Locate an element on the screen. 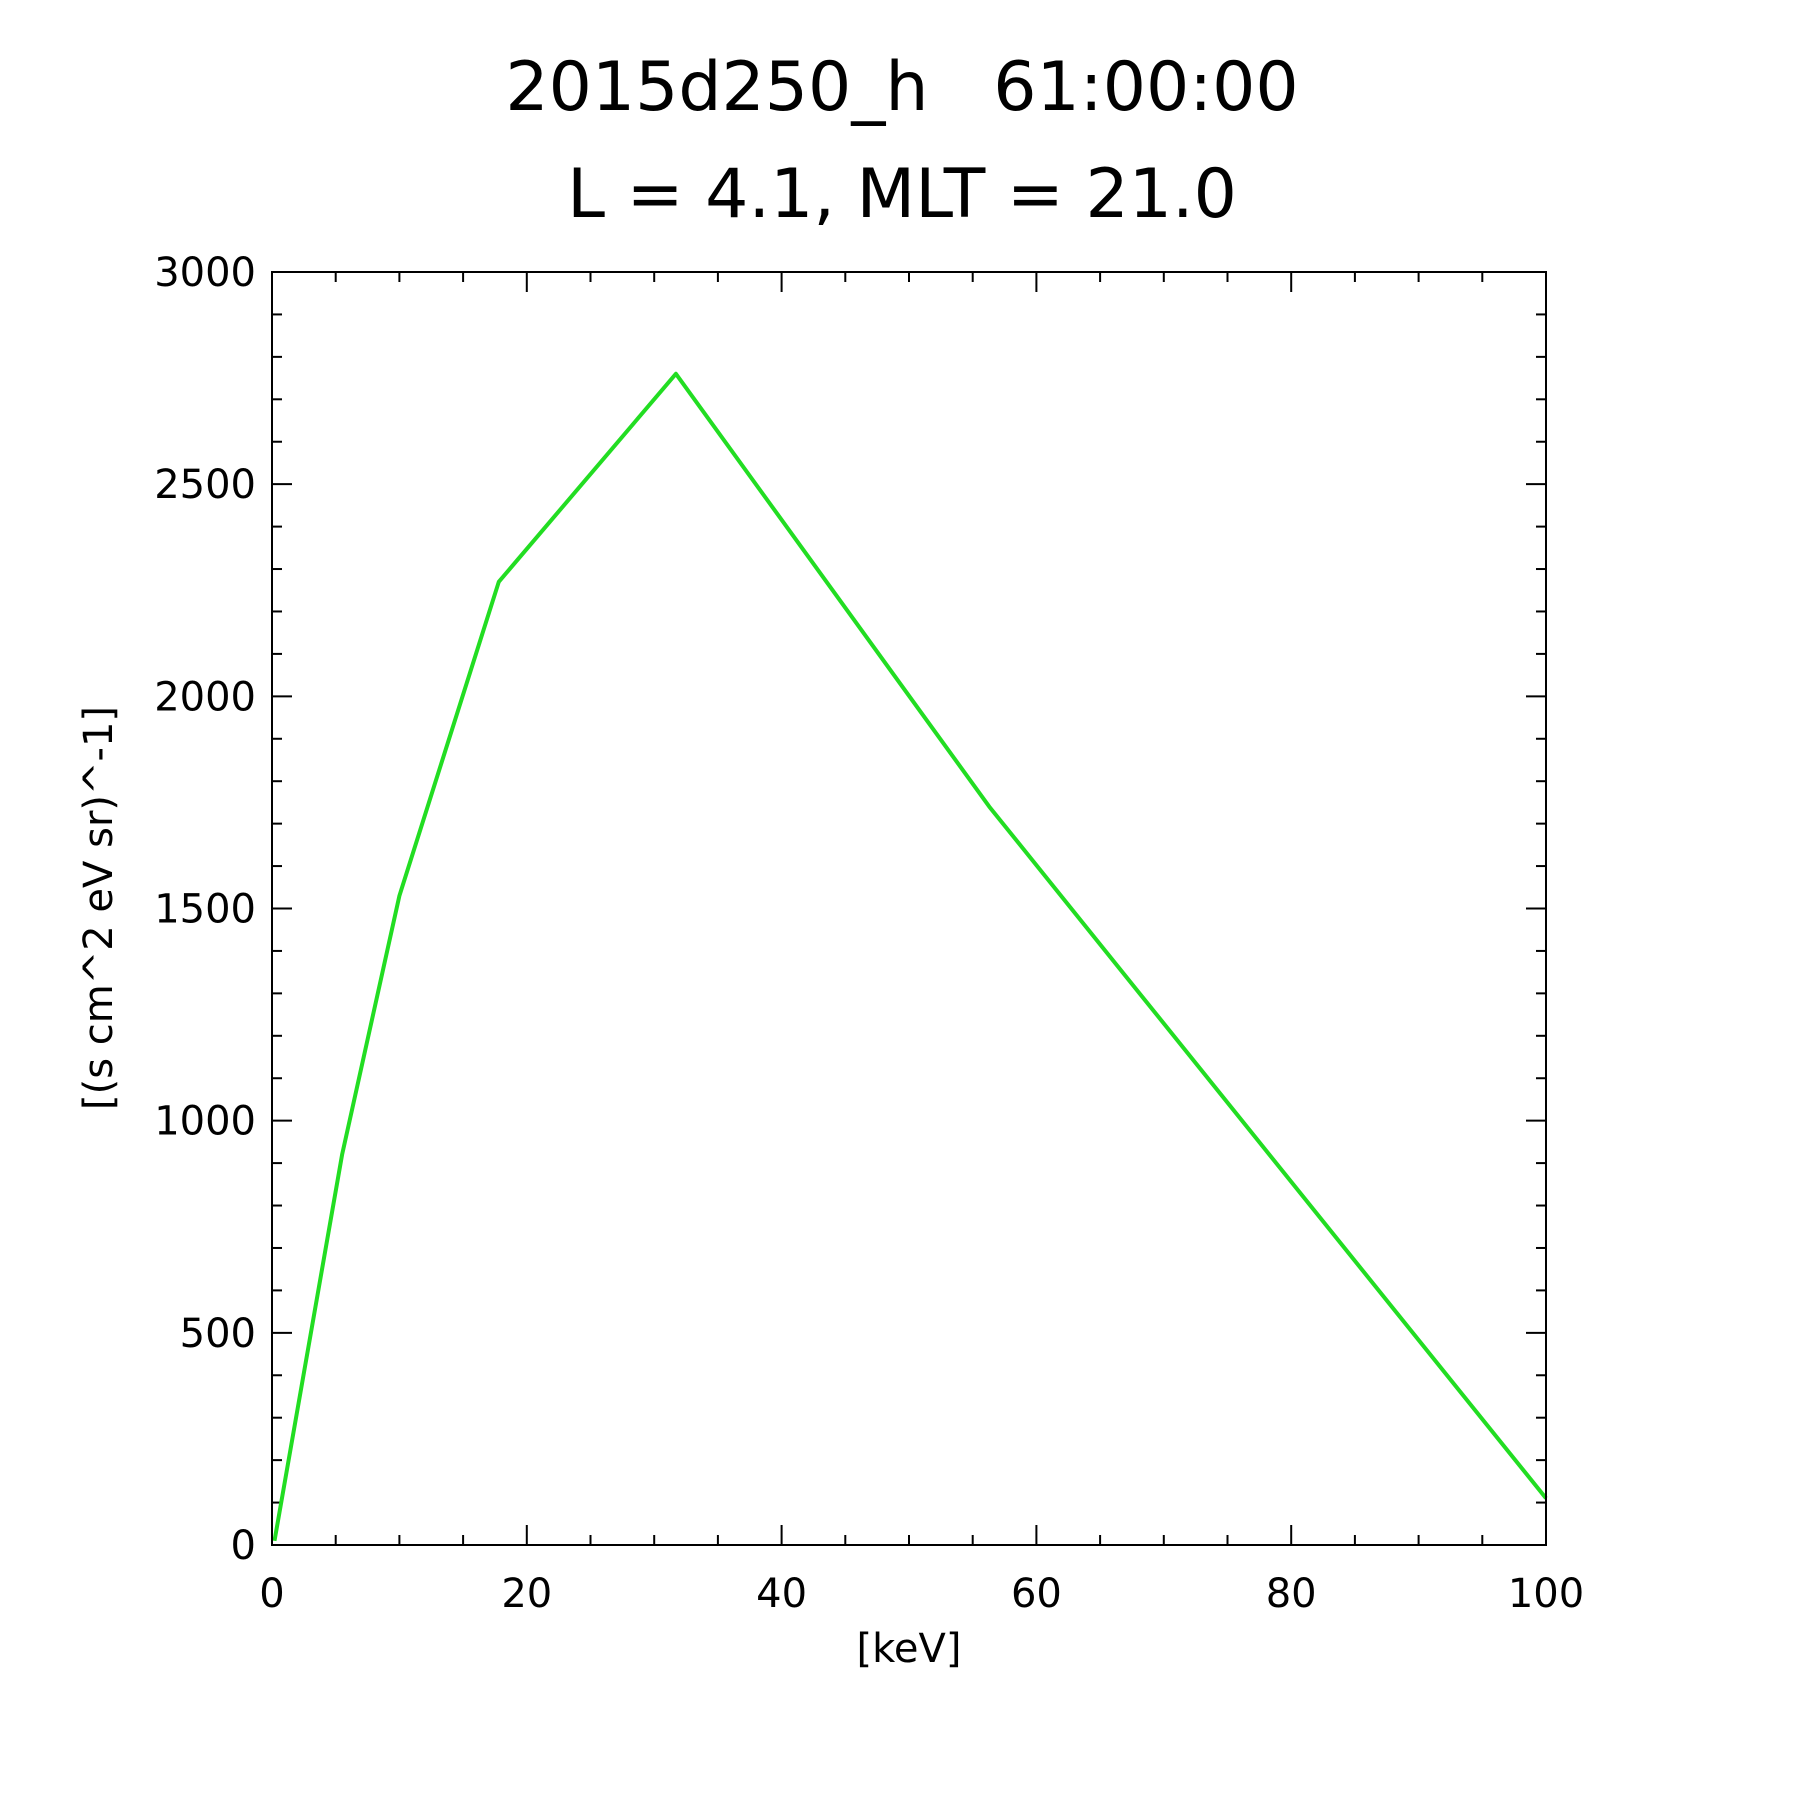  chart-title: 2015d250_h 61:00:00 is located at coordinates (901, 87).